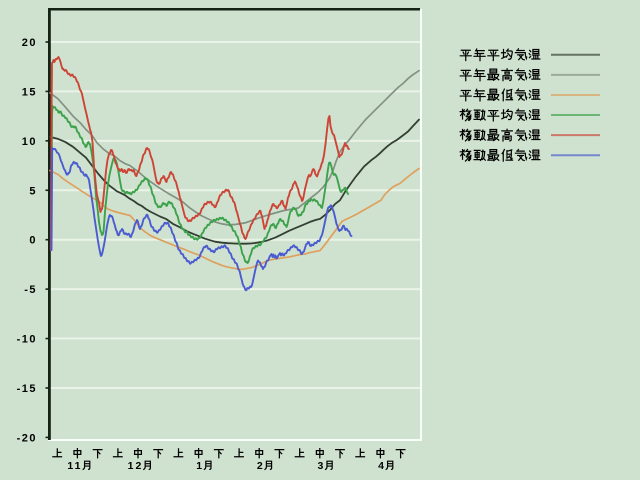 Image resolution: width=640 pixels, height=480 pixels. I want to click on svg-text: -5, so click(30, 290).